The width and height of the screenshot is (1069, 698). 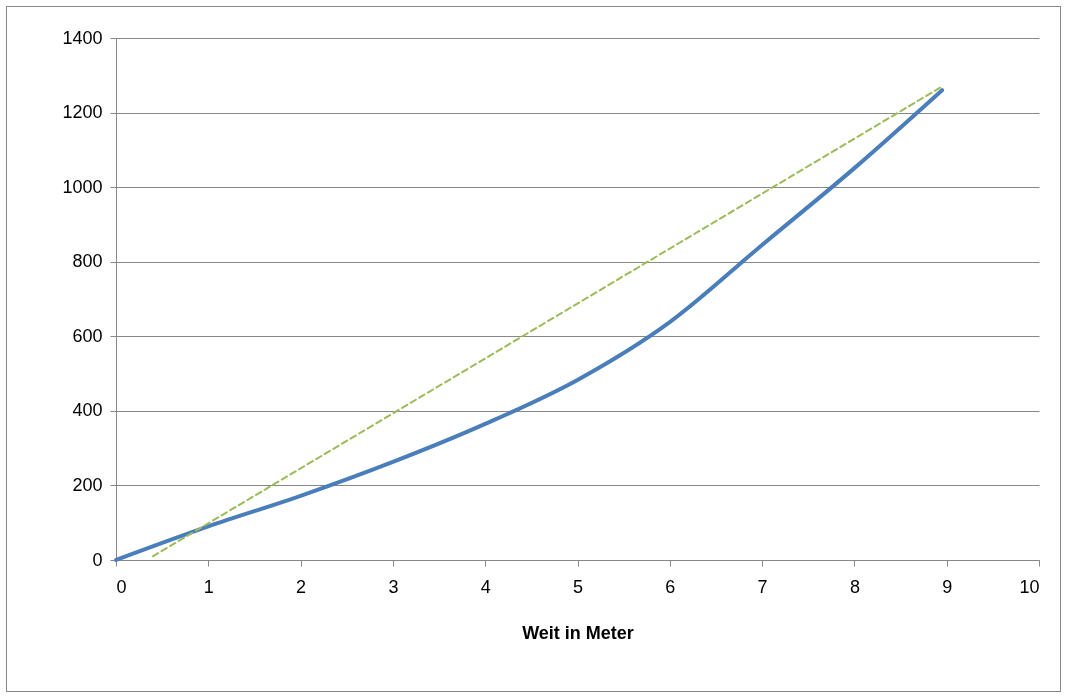 What do you see at coordinates (87, 261) in the screenshot?
I see `y-tick-label: 800` at bounding box center [87, 261].